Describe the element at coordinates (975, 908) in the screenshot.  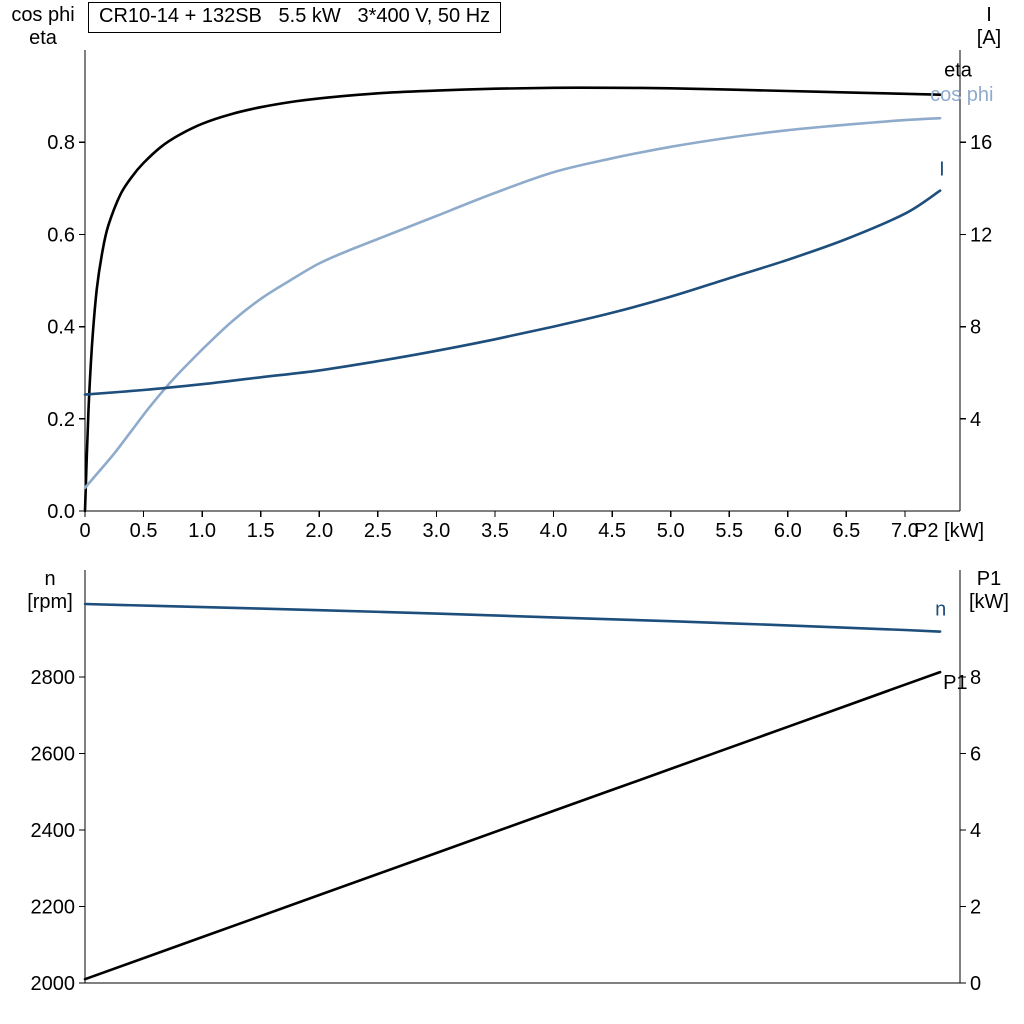
I see `right-tick-label: 2` at that location.